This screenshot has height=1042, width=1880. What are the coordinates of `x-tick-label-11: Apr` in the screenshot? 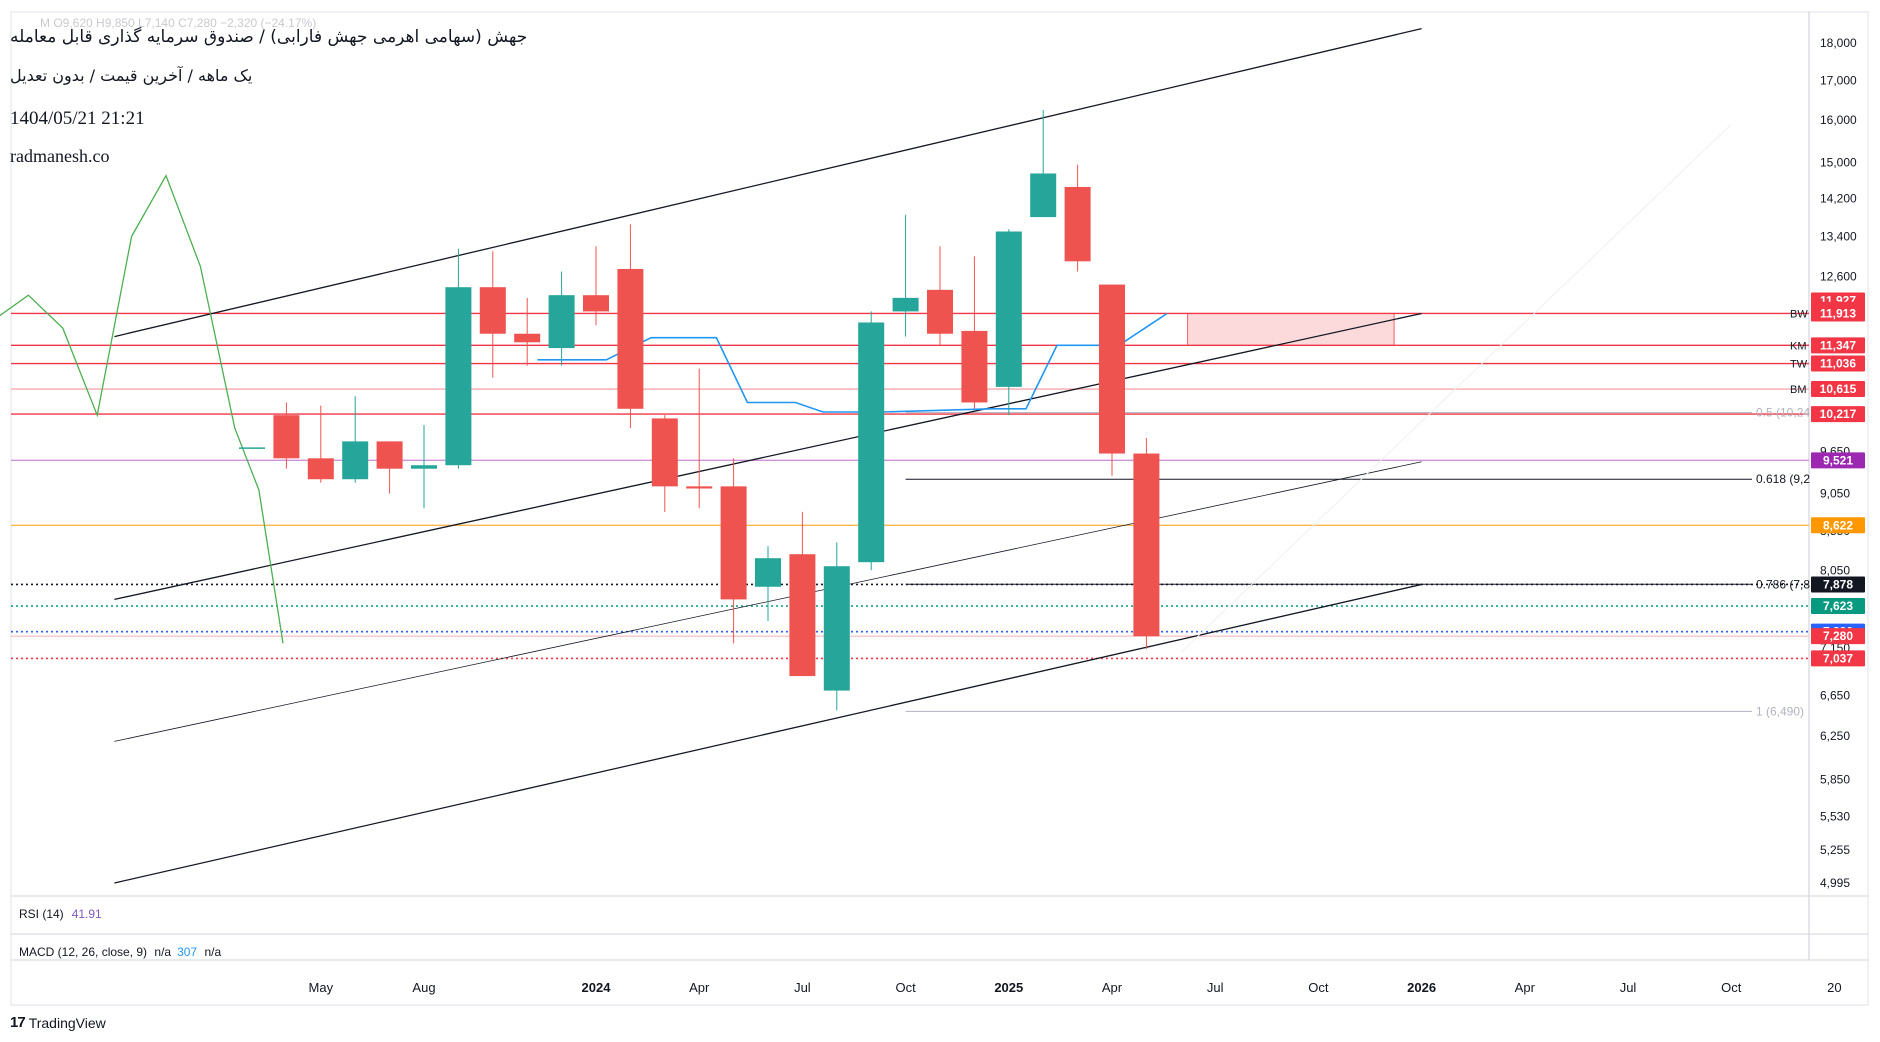 It's located at (1525, 987).